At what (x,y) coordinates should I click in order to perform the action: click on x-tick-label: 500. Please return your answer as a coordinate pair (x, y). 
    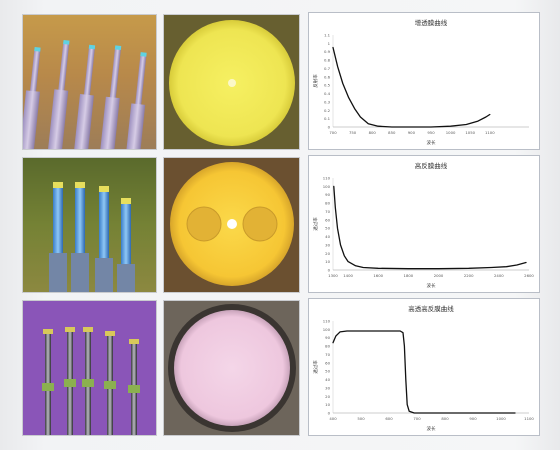
    Looking at the image, I should click on (361, 418).